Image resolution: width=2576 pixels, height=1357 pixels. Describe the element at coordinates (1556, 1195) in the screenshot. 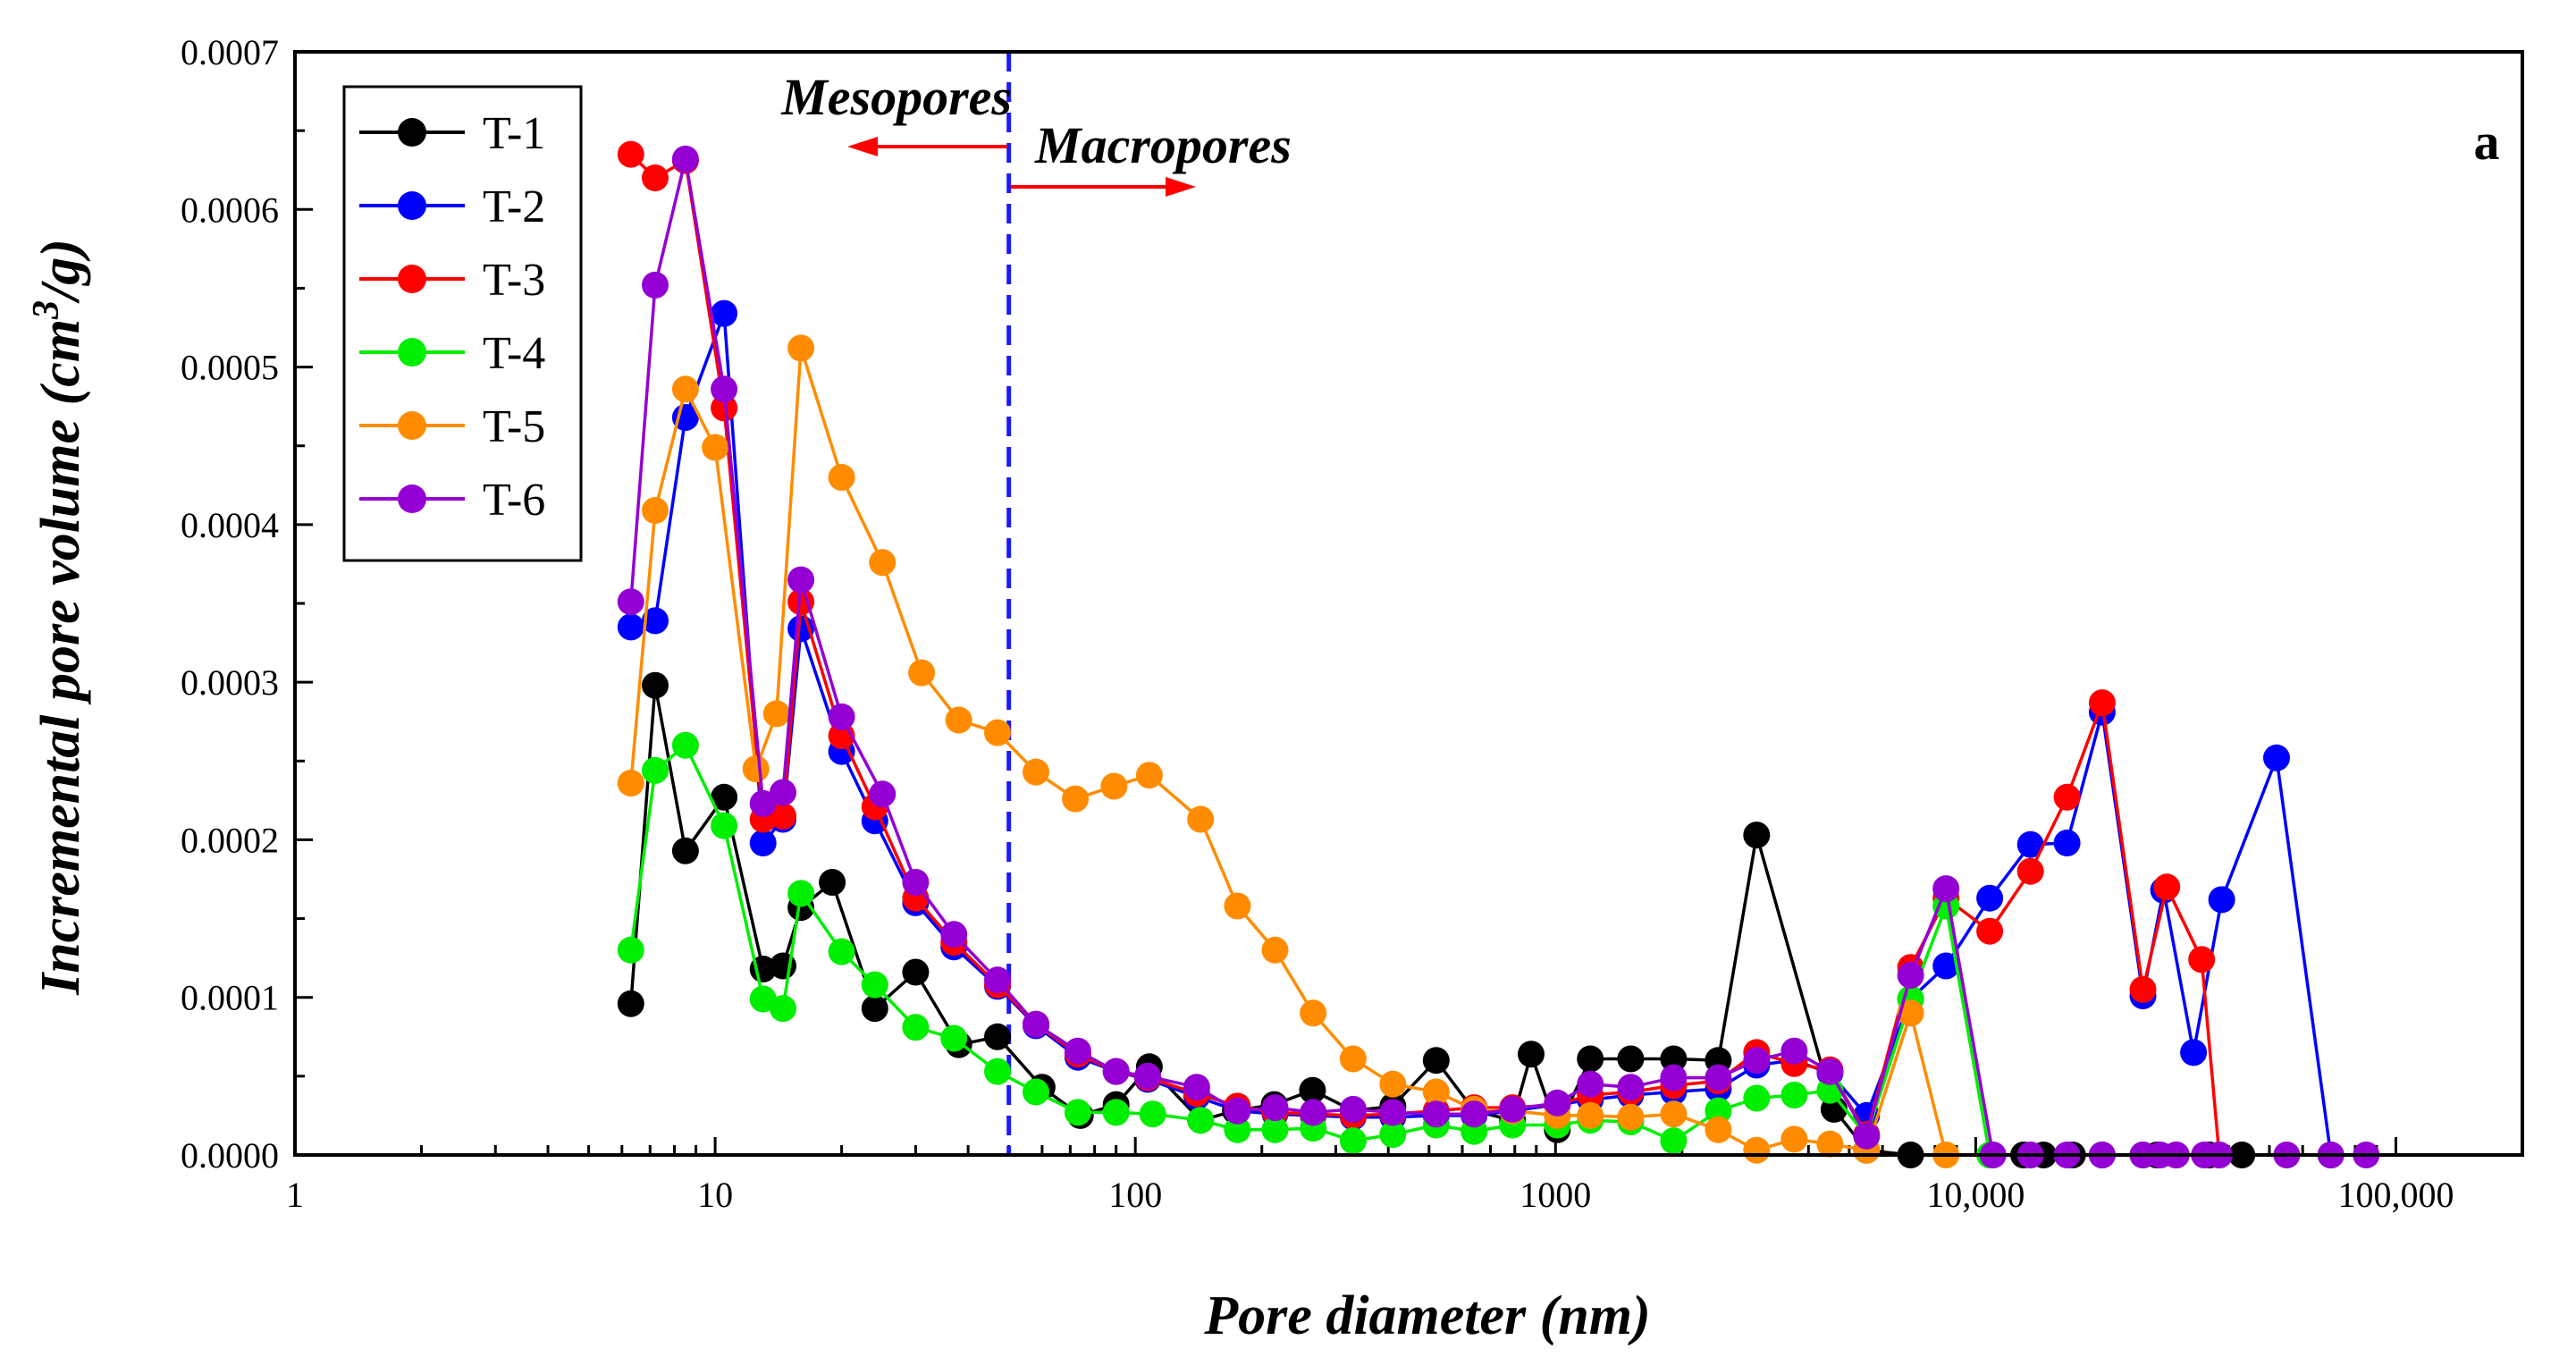

I see `x-tick-label: 1000` at that location.